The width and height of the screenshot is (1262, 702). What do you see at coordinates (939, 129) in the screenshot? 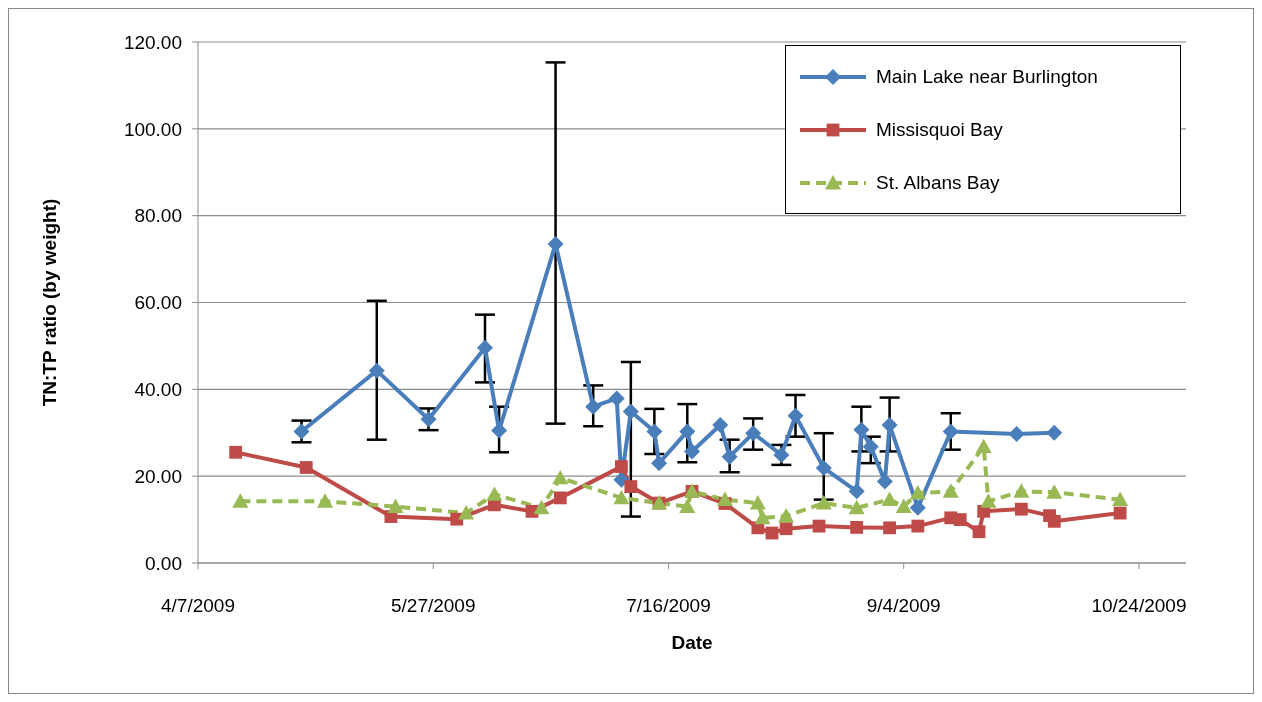
I see `legend-label: Missisquoi Bay` at bounding box center [939, 129].